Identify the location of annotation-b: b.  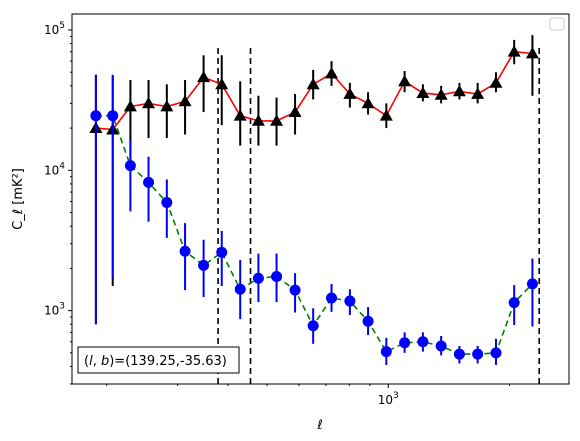
(105, 361).